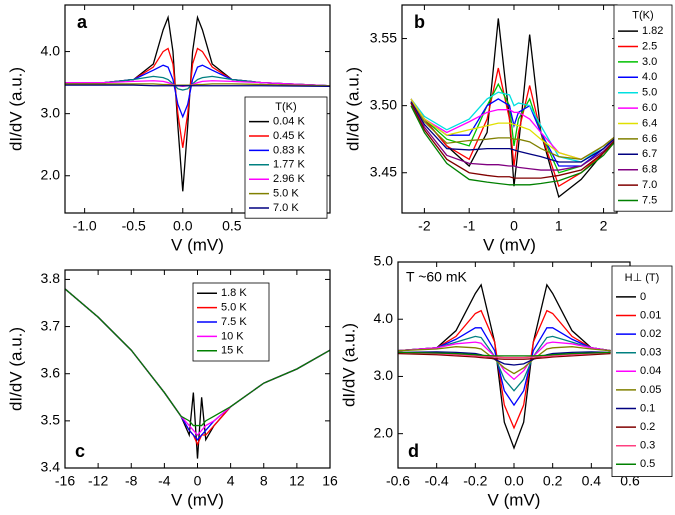  I want to click on legend-label: 6.6, so click(649, 139).